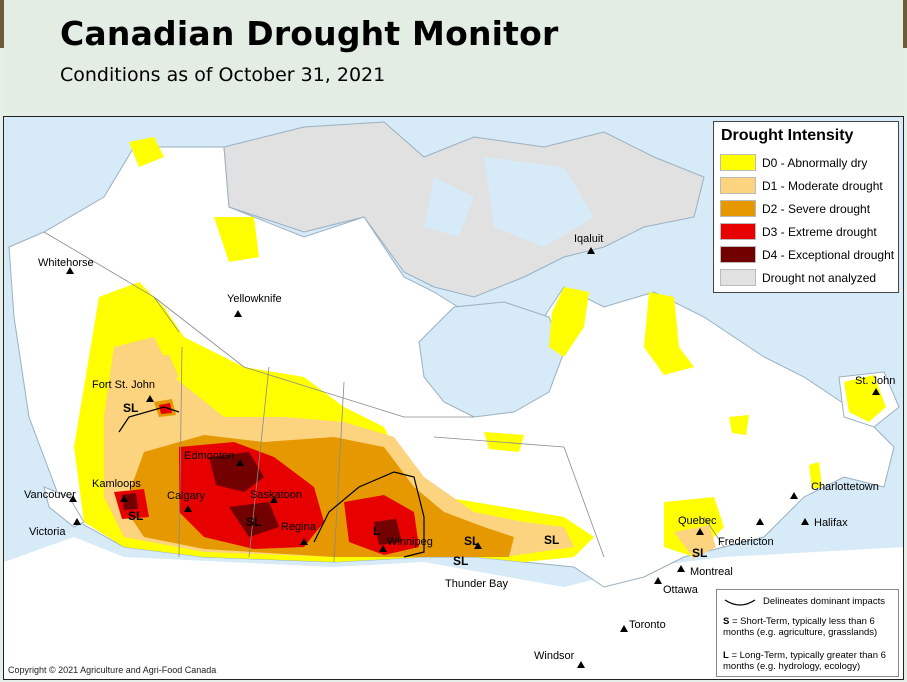 The image size is (907, 682). What do you see at coordinates (700, 553) in the screenshot?
I see `impact-label-sl-quebec: SL` at bounding box center [700, 553].